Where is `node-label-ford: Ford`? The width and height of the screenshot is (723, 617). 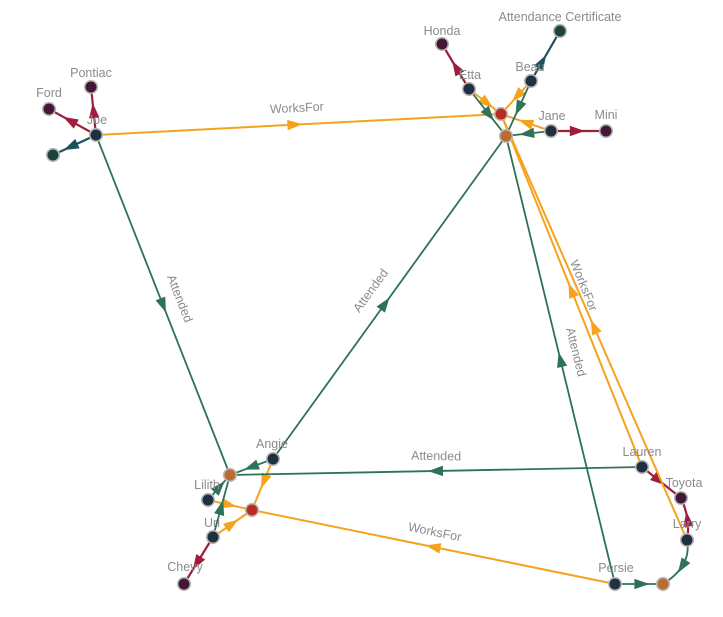
node-label-ford: Ford is located at coordinates (49, 93).